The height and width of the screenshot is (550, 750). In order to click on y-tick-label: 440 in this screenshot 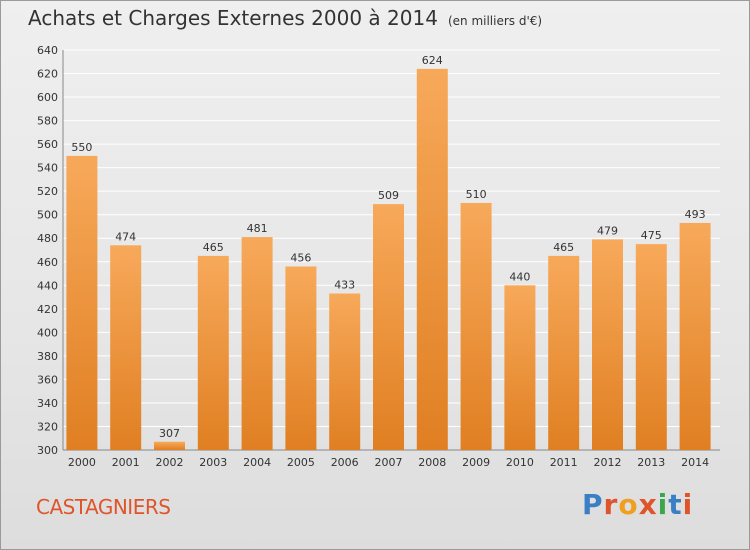, I will do `click(47, 285)`.